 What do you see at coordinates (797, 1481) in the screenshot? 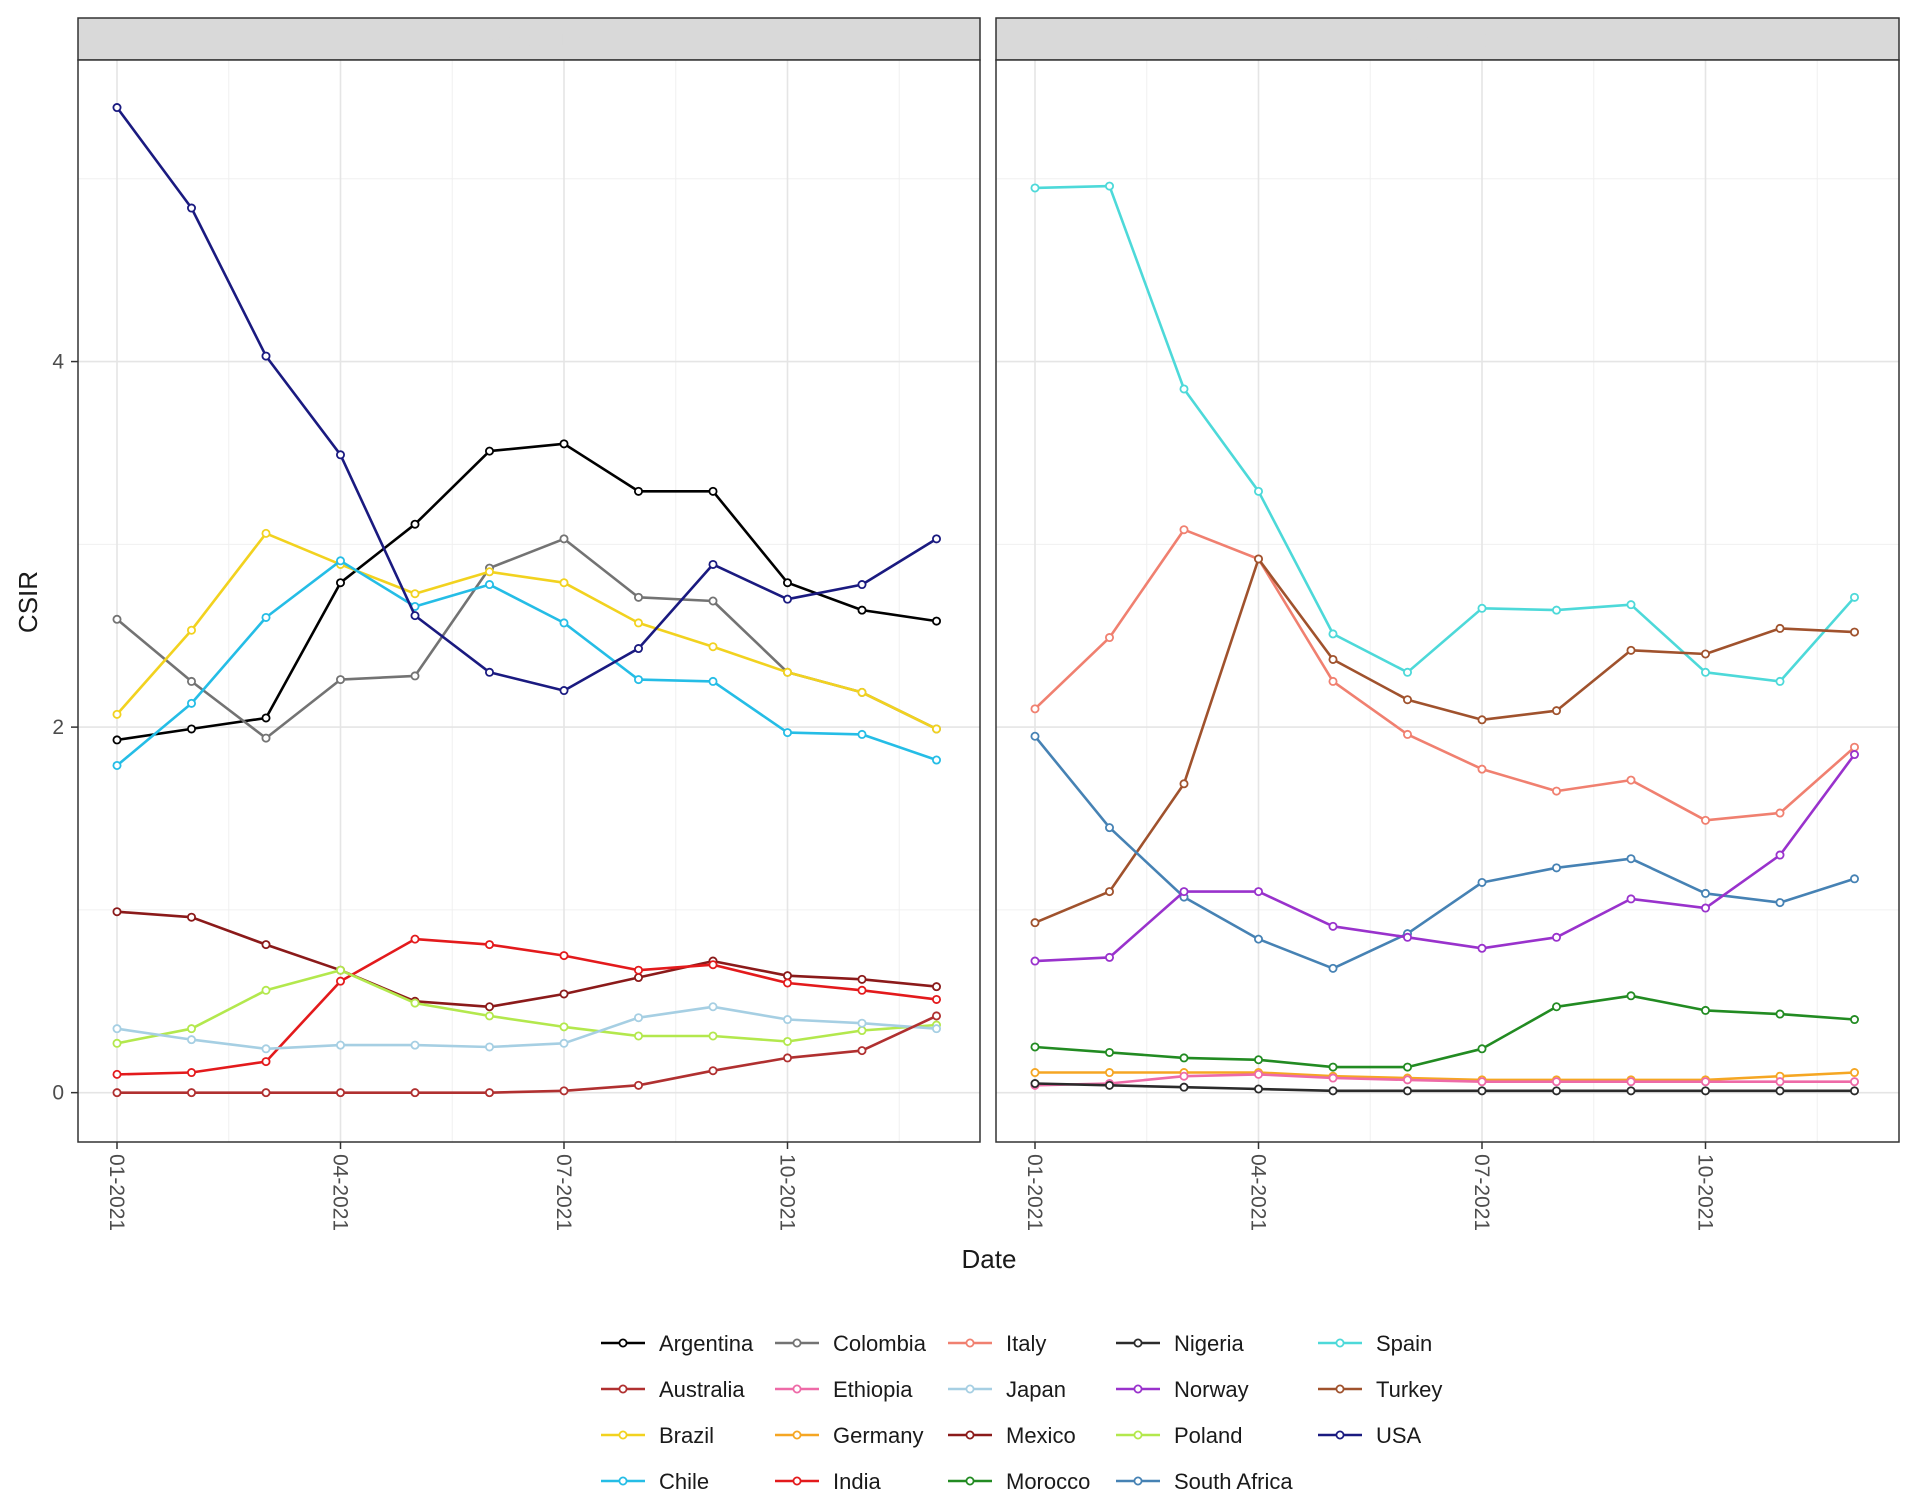
I see `legend-key-point-india` at bounding box center [797, 1481].